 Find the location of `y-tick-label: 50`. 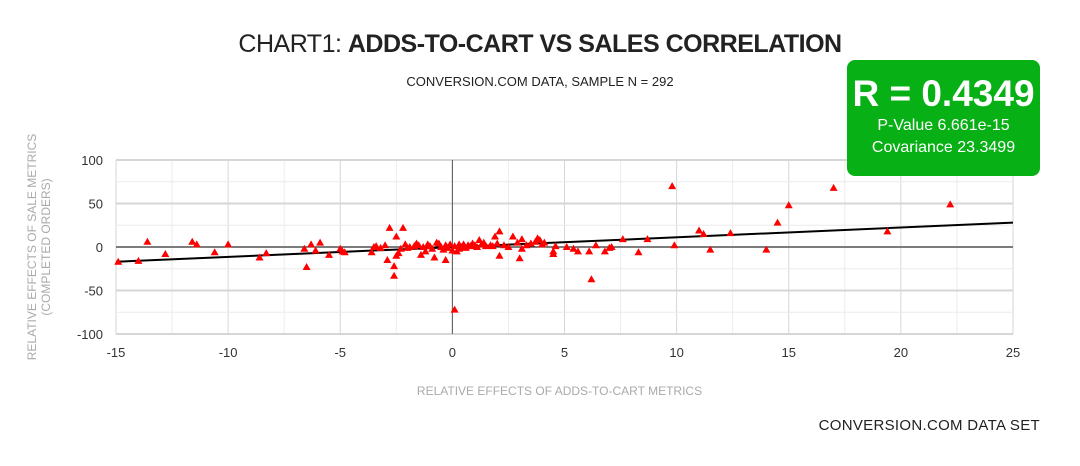

y-tick-label: 50 is located at coordinates (96, 204).